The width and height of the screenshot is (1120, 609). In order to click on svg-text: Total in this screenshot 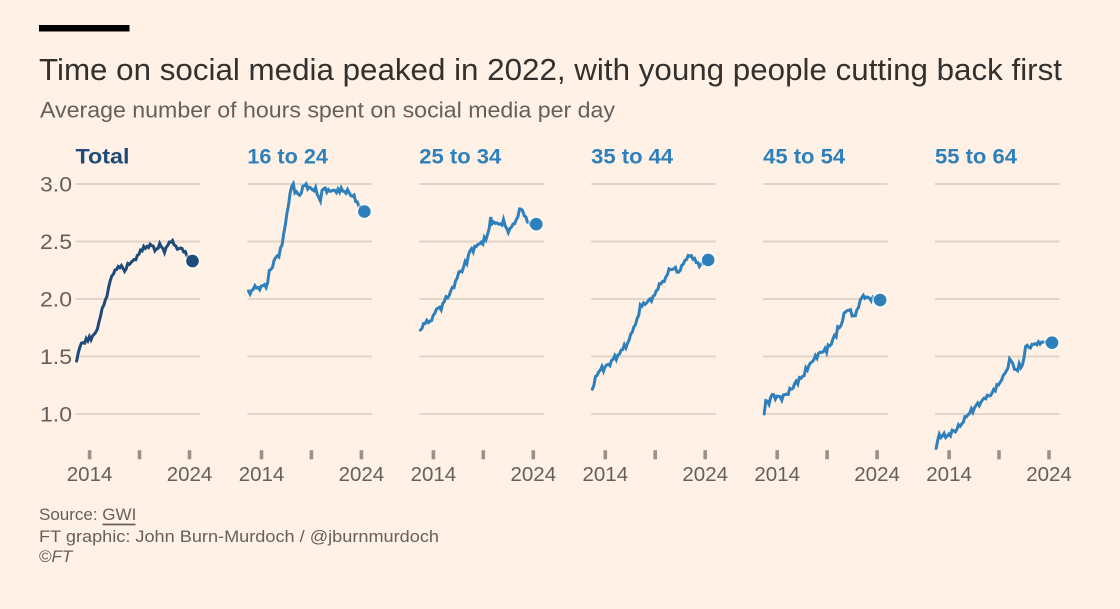, I will do `click(103, 157)`.